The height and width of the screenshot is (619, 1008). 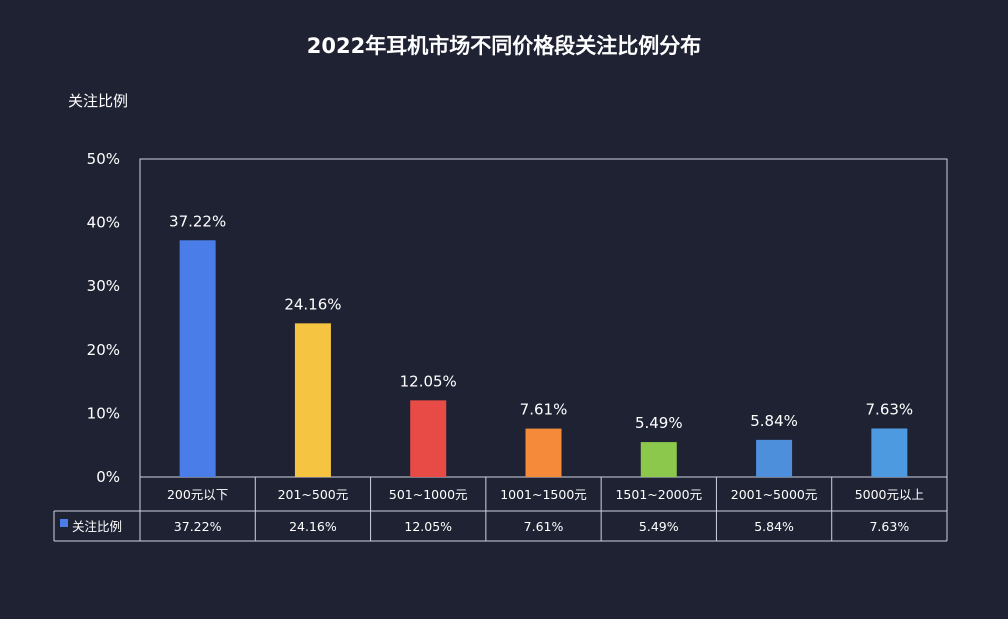 I want to click on category-label: 201~500元, so click(x=313, y=494).